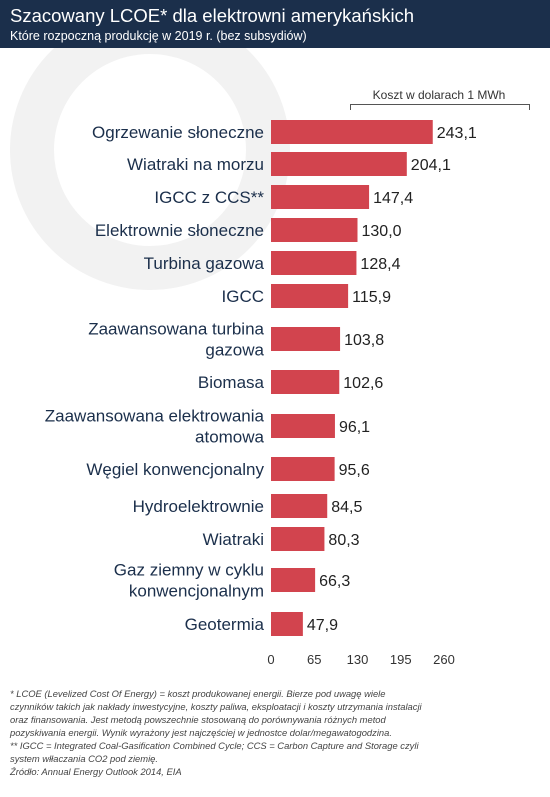  What do you see at coordinates (243, 296) in the screenshot?
I see `category-label: IGCC` at bounding box center [243, 296].